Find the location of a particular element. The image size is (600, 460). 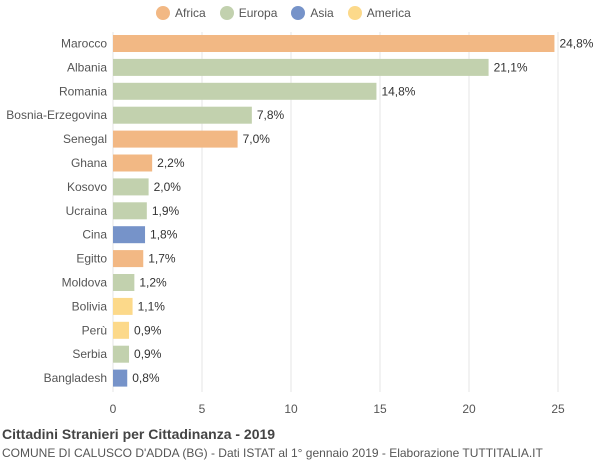

legend-label: America is located at coordinates (388, 13).